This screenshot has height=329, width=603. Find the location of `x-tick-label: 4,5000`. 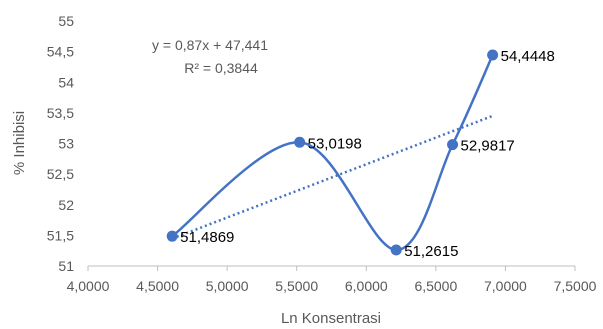

x-tick-label: 4,5000 is located at coordinates (157, 286).